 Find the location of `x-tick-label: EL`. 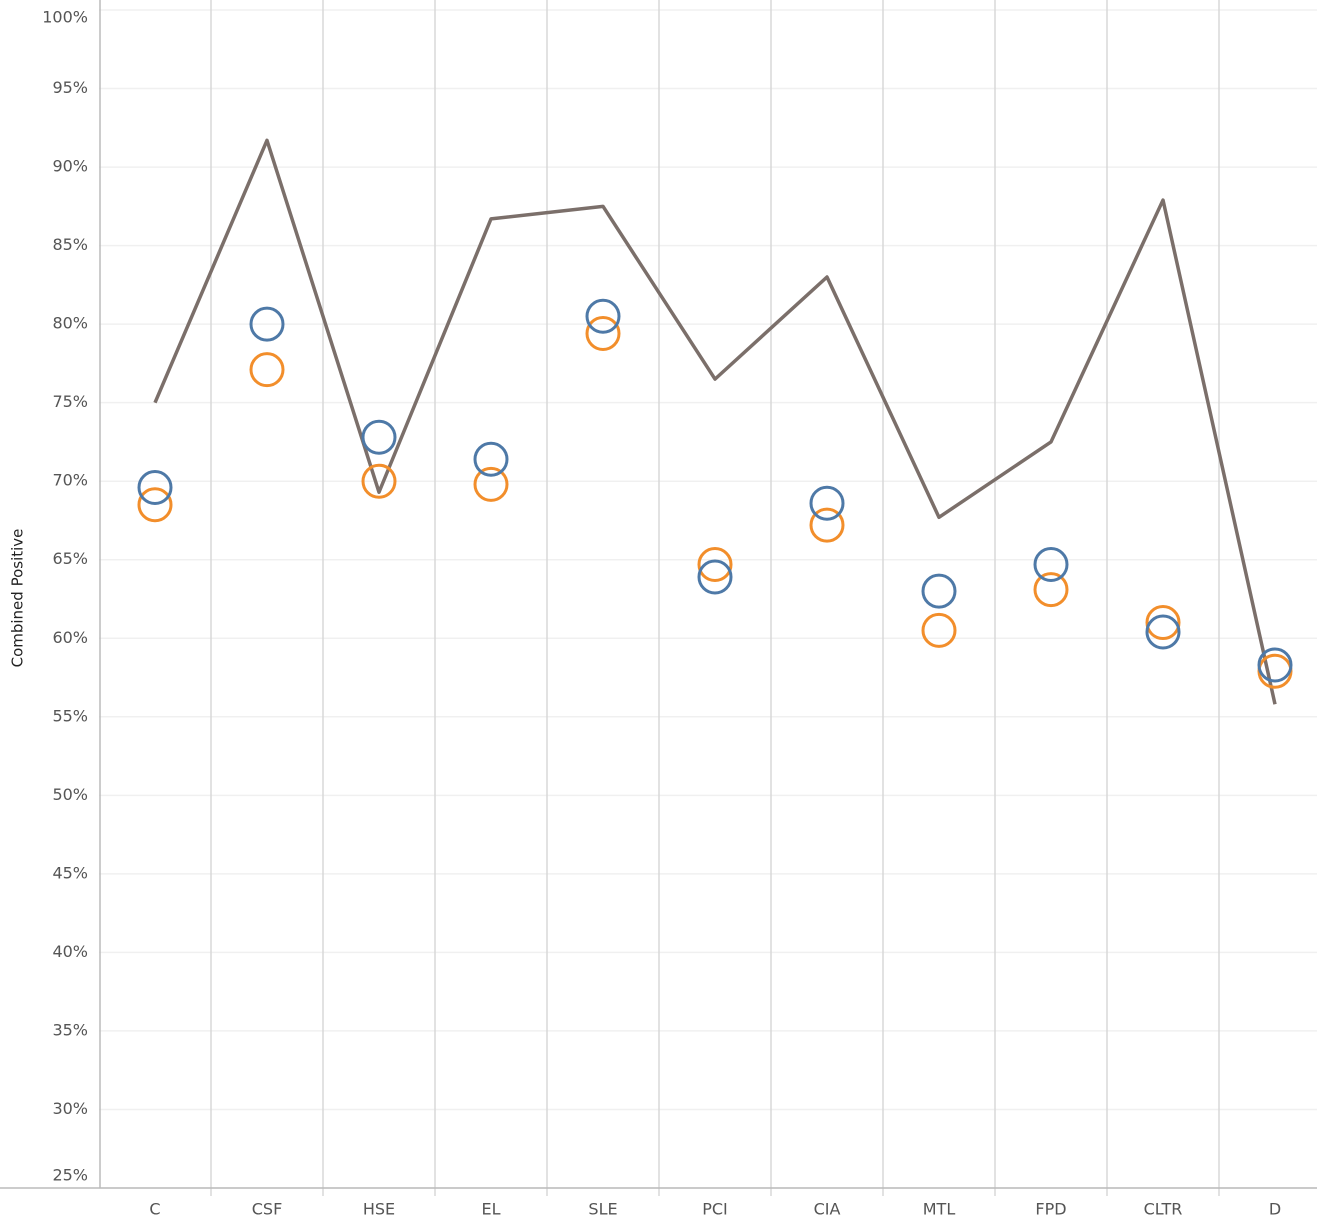

x-tick-label: EL is located at coordinates (490, 1209).